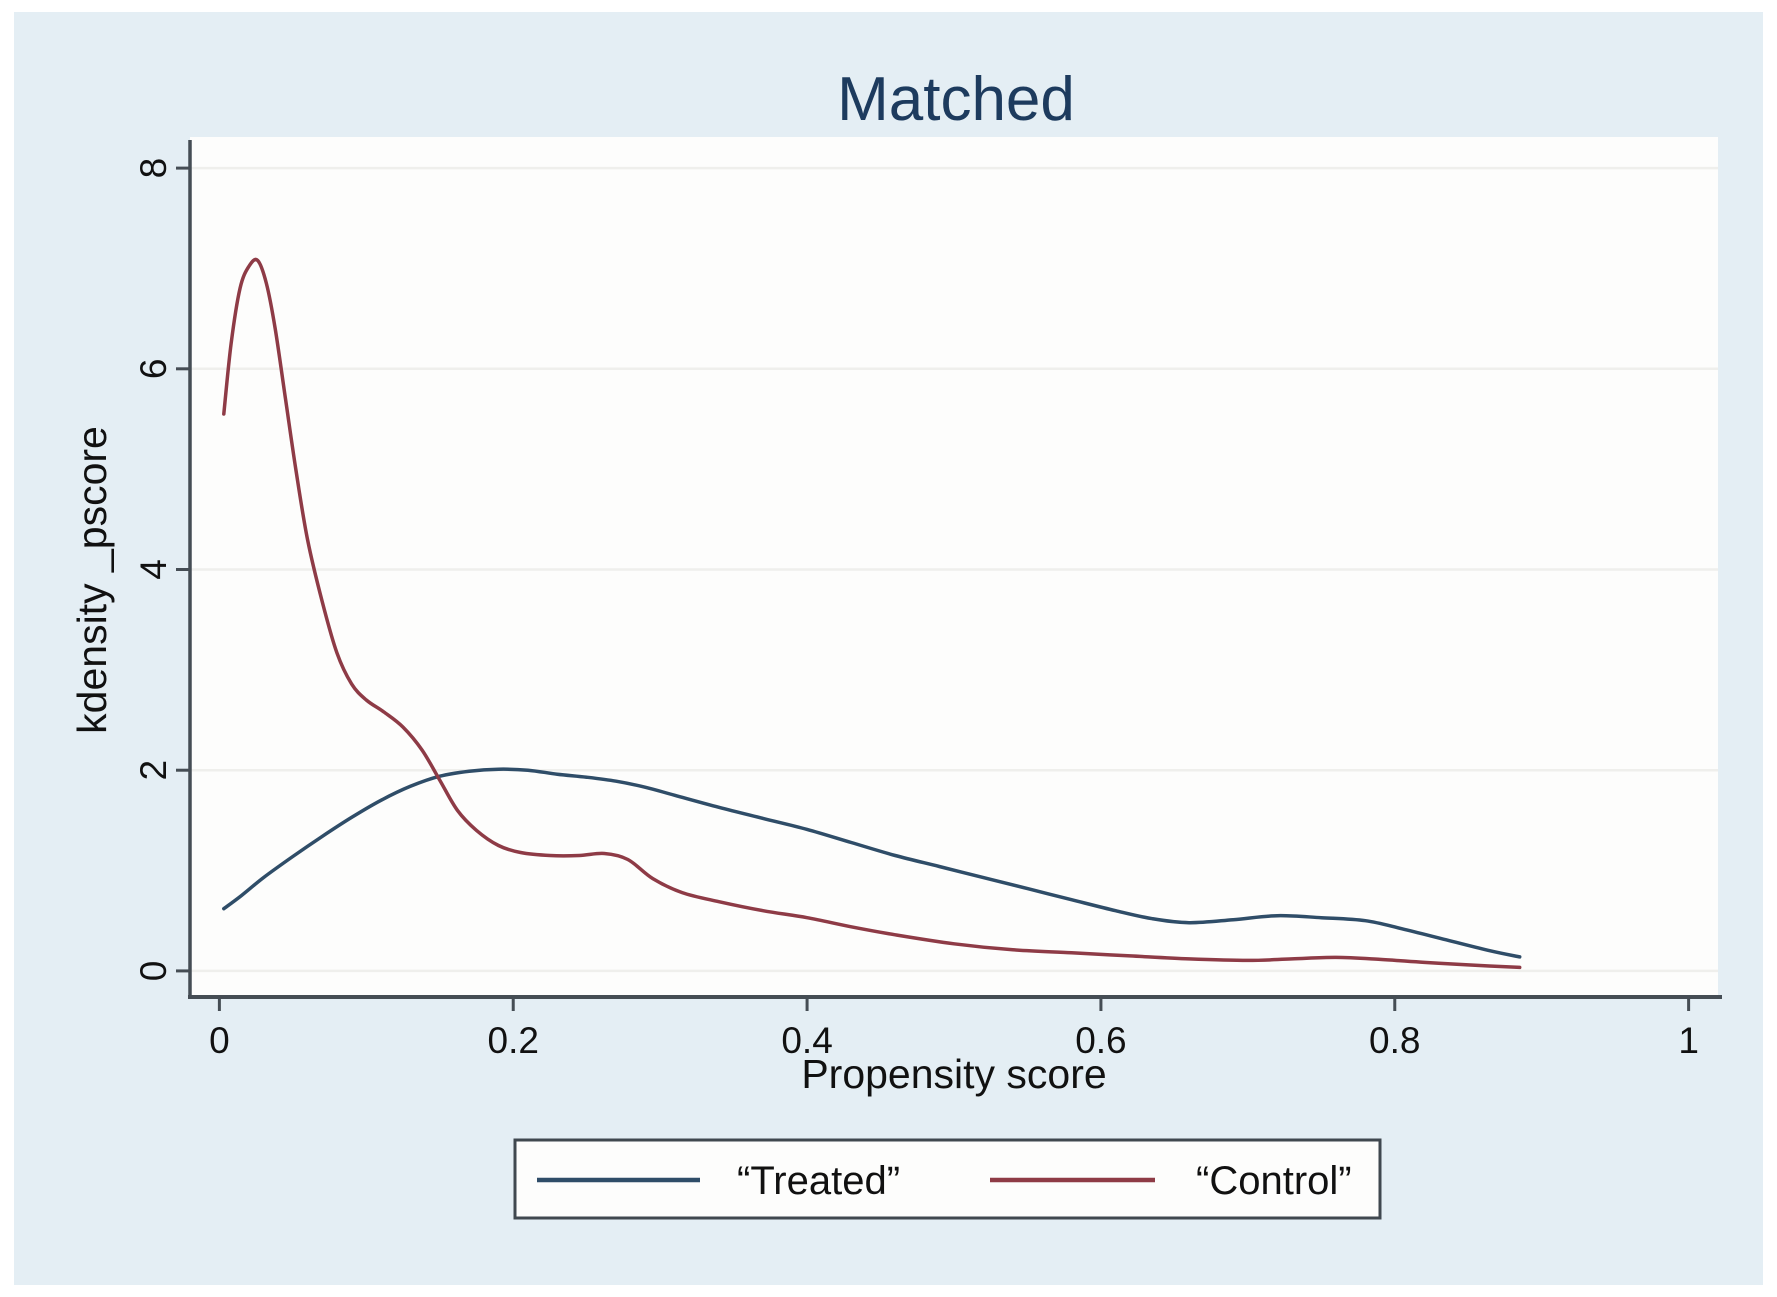  I want to click on x-tick-label: 0.4, so click(806, 1040).